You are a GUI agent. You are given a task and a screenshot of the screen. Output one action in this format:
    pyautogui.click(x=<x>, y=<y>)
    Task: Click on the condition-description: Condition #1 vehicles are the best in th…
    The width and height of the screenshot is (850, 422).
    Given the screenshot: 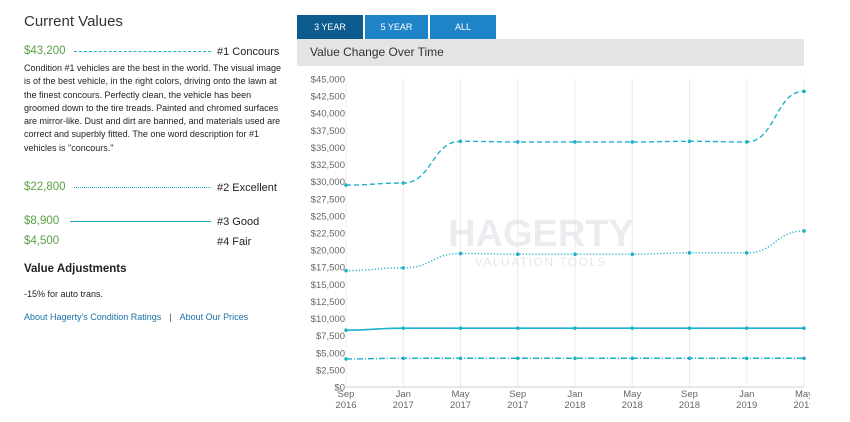 What is the action you would take?
    pyautogui.click(x=152, y=108)
    